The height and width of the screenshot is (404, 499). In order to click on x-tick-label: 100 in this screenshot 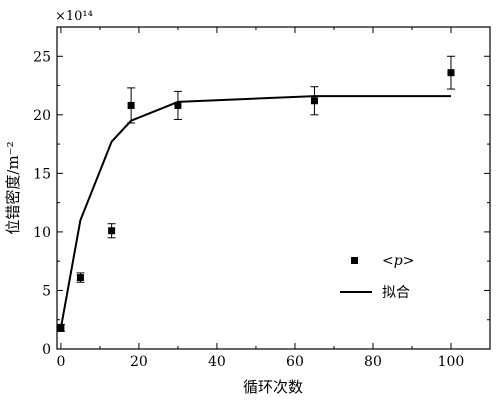, I will do `click(451, 362)`.